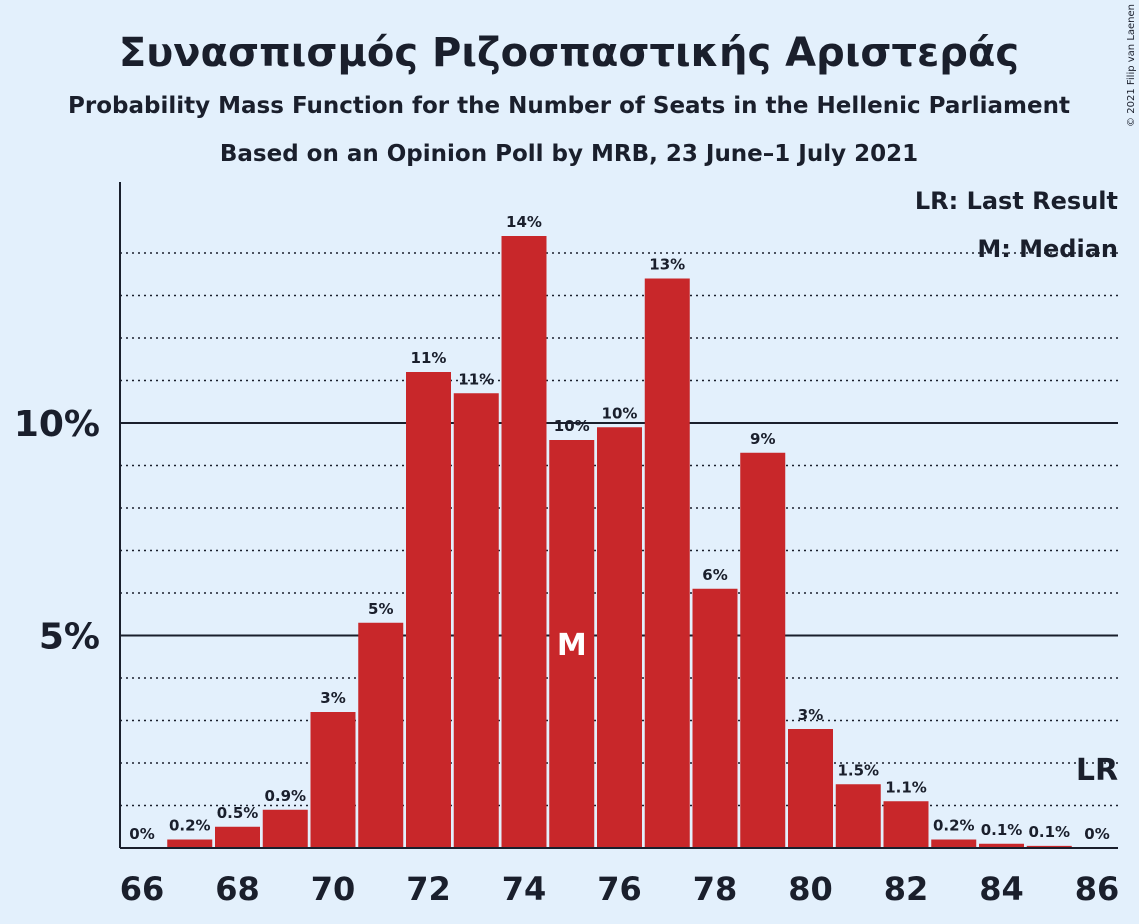 This screenshot has width=1139, height=924. What do you see at coordinates (141, 834) in the screenshot?
I see `data-label-seat-66: 0%` at bounding box center [141, 834].